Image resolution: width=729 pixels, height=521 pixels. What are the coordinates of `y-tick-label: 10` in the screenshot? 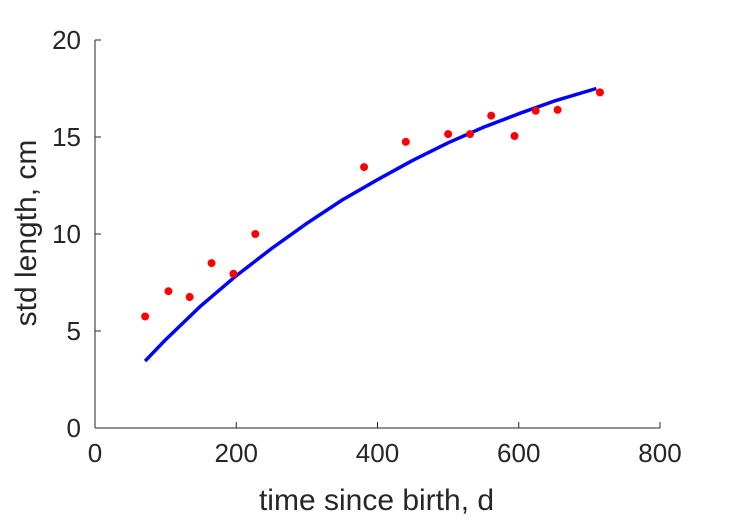 It's located at (66, 234).